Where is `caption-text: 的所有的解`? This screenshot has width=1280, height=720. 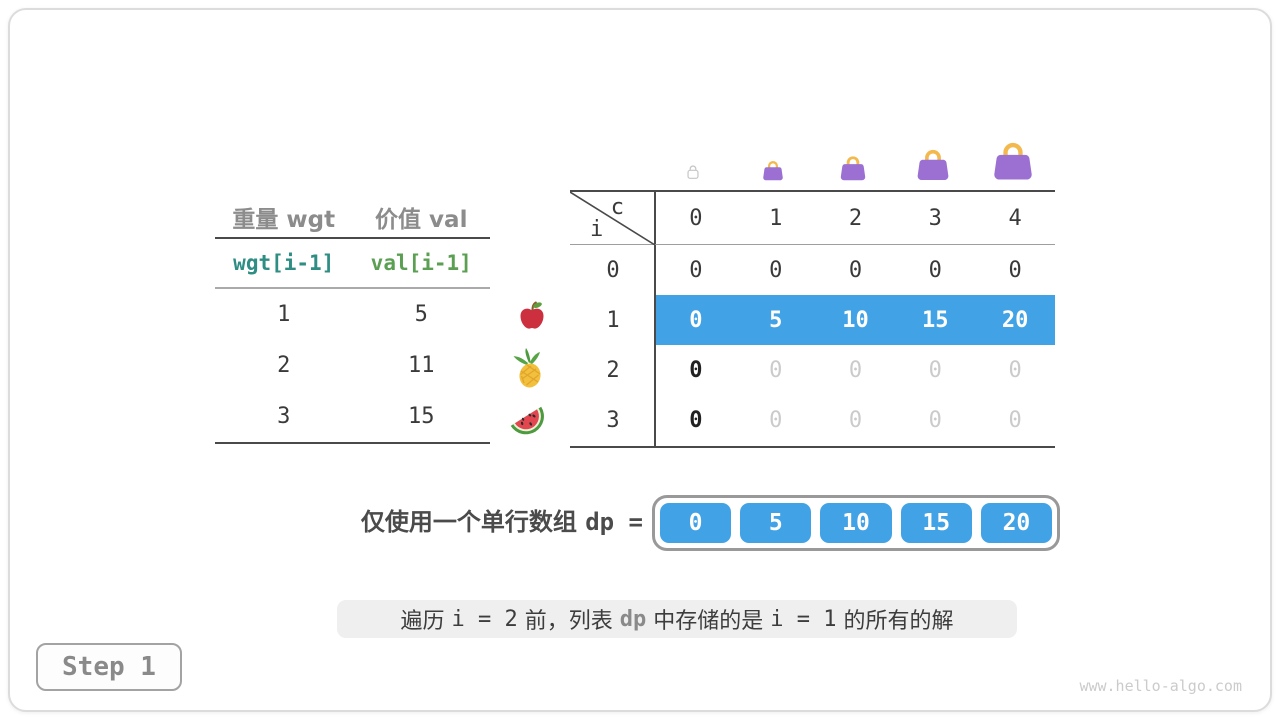 caption-text: 的所有的解 is located at coordinates (895, 621).